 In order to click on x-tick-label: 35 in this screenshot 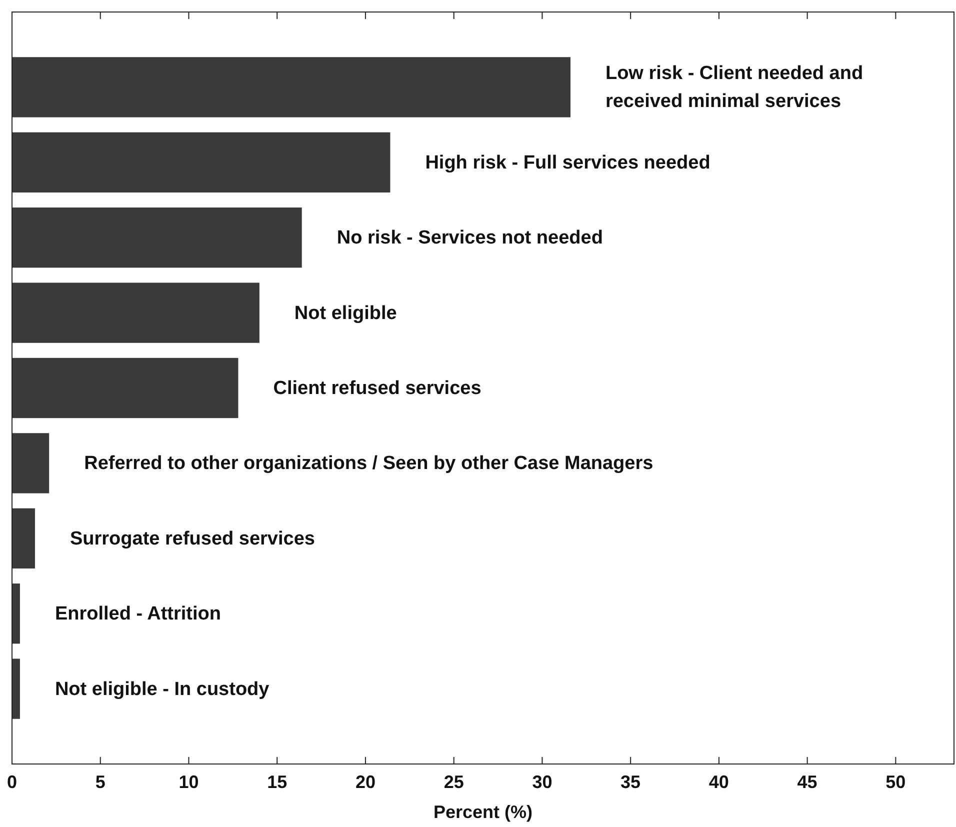, I will do `click(630, 782)`.